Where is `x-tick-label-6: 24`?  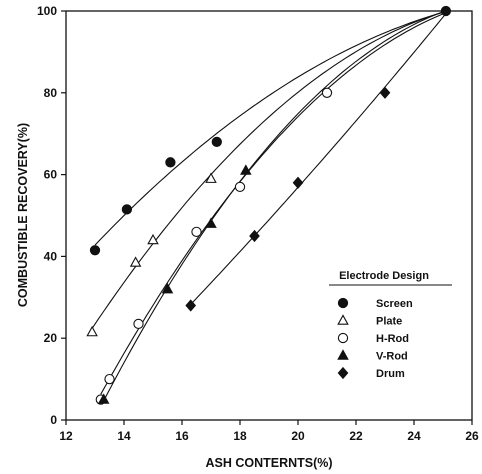 x-tick-label-6: 24 is located at coordinates (414, 436).